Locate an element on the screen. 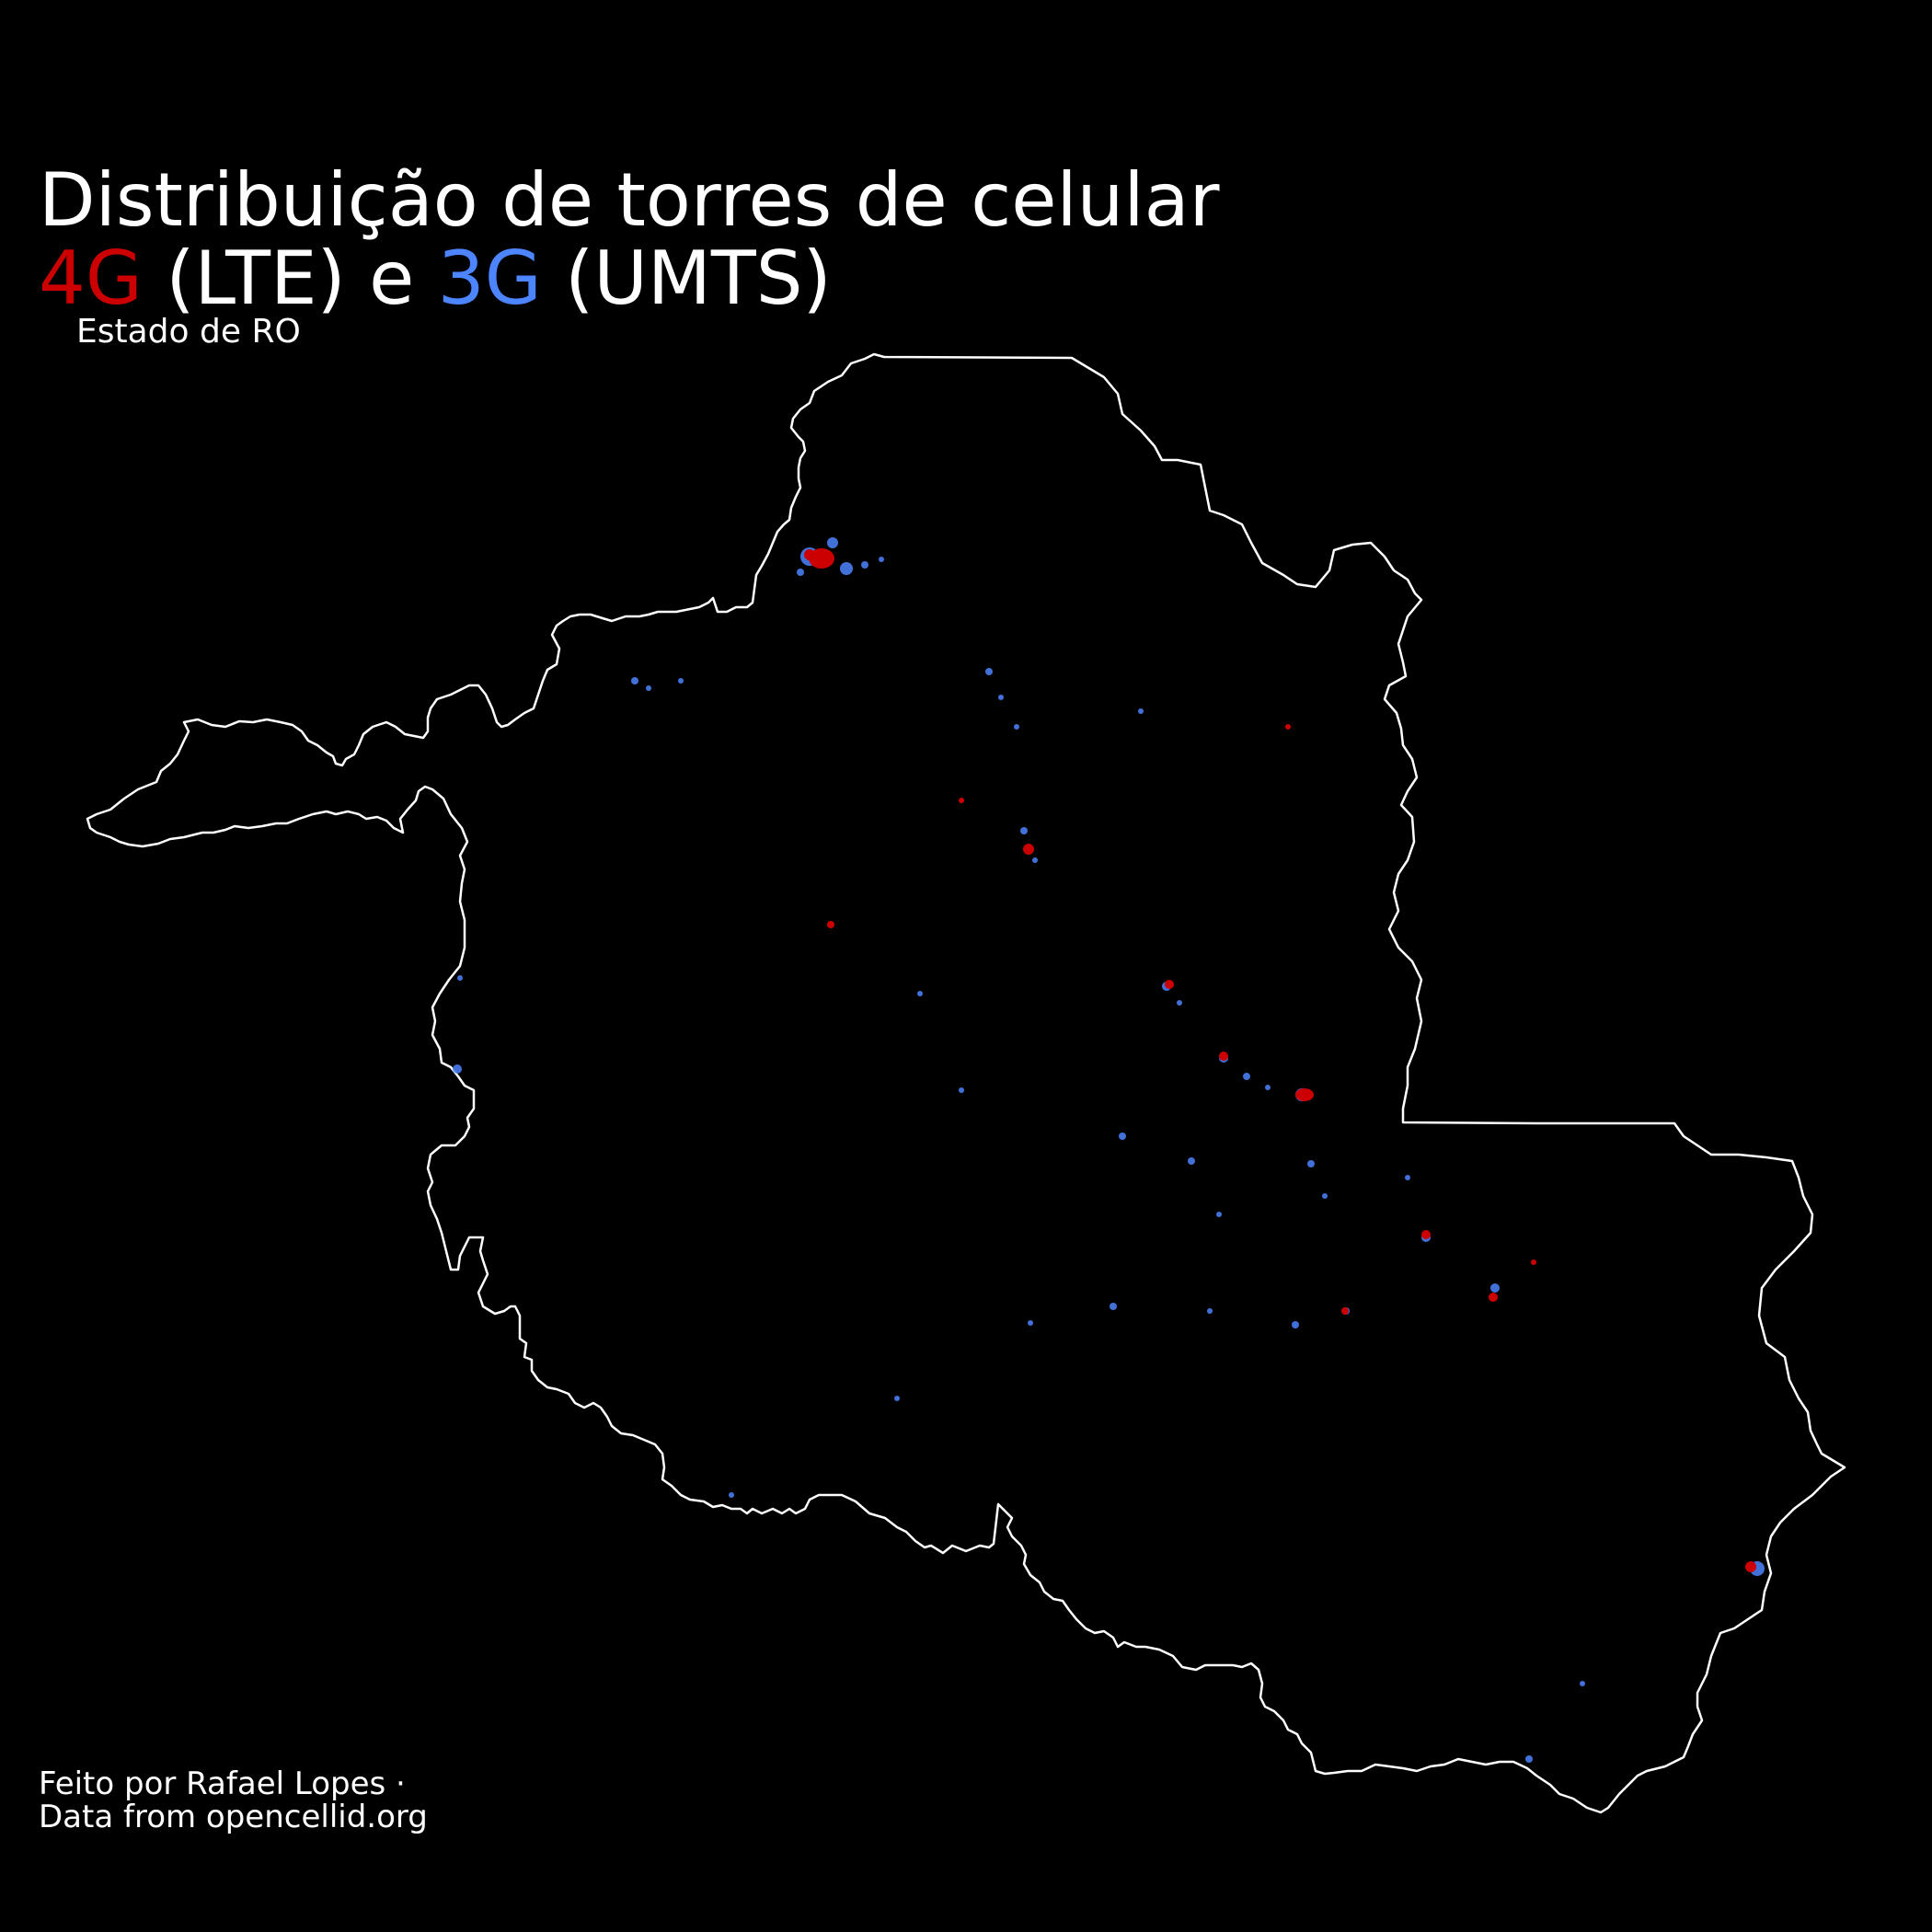 The width and height of the screenshot is (1932, 1932). umts-label: 3G is located at coordinates (490, 278).